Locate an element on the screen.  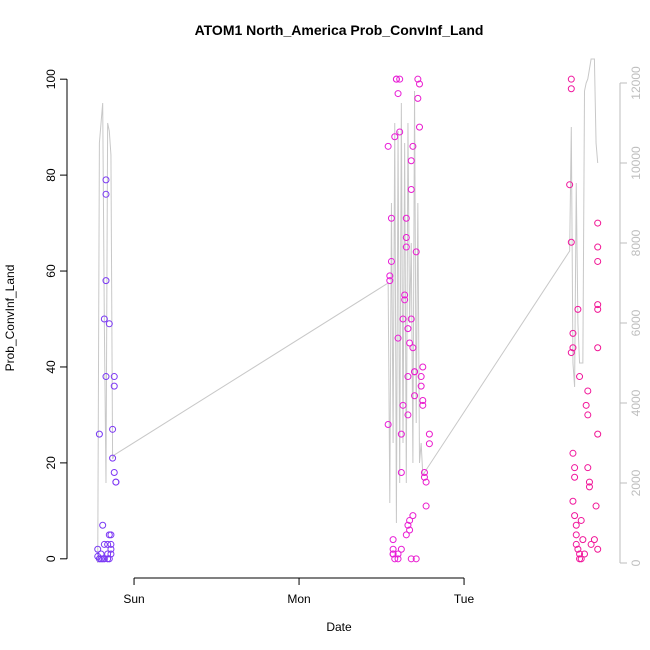
y2-tick-label: 0 is located at coordinates (636, 562).